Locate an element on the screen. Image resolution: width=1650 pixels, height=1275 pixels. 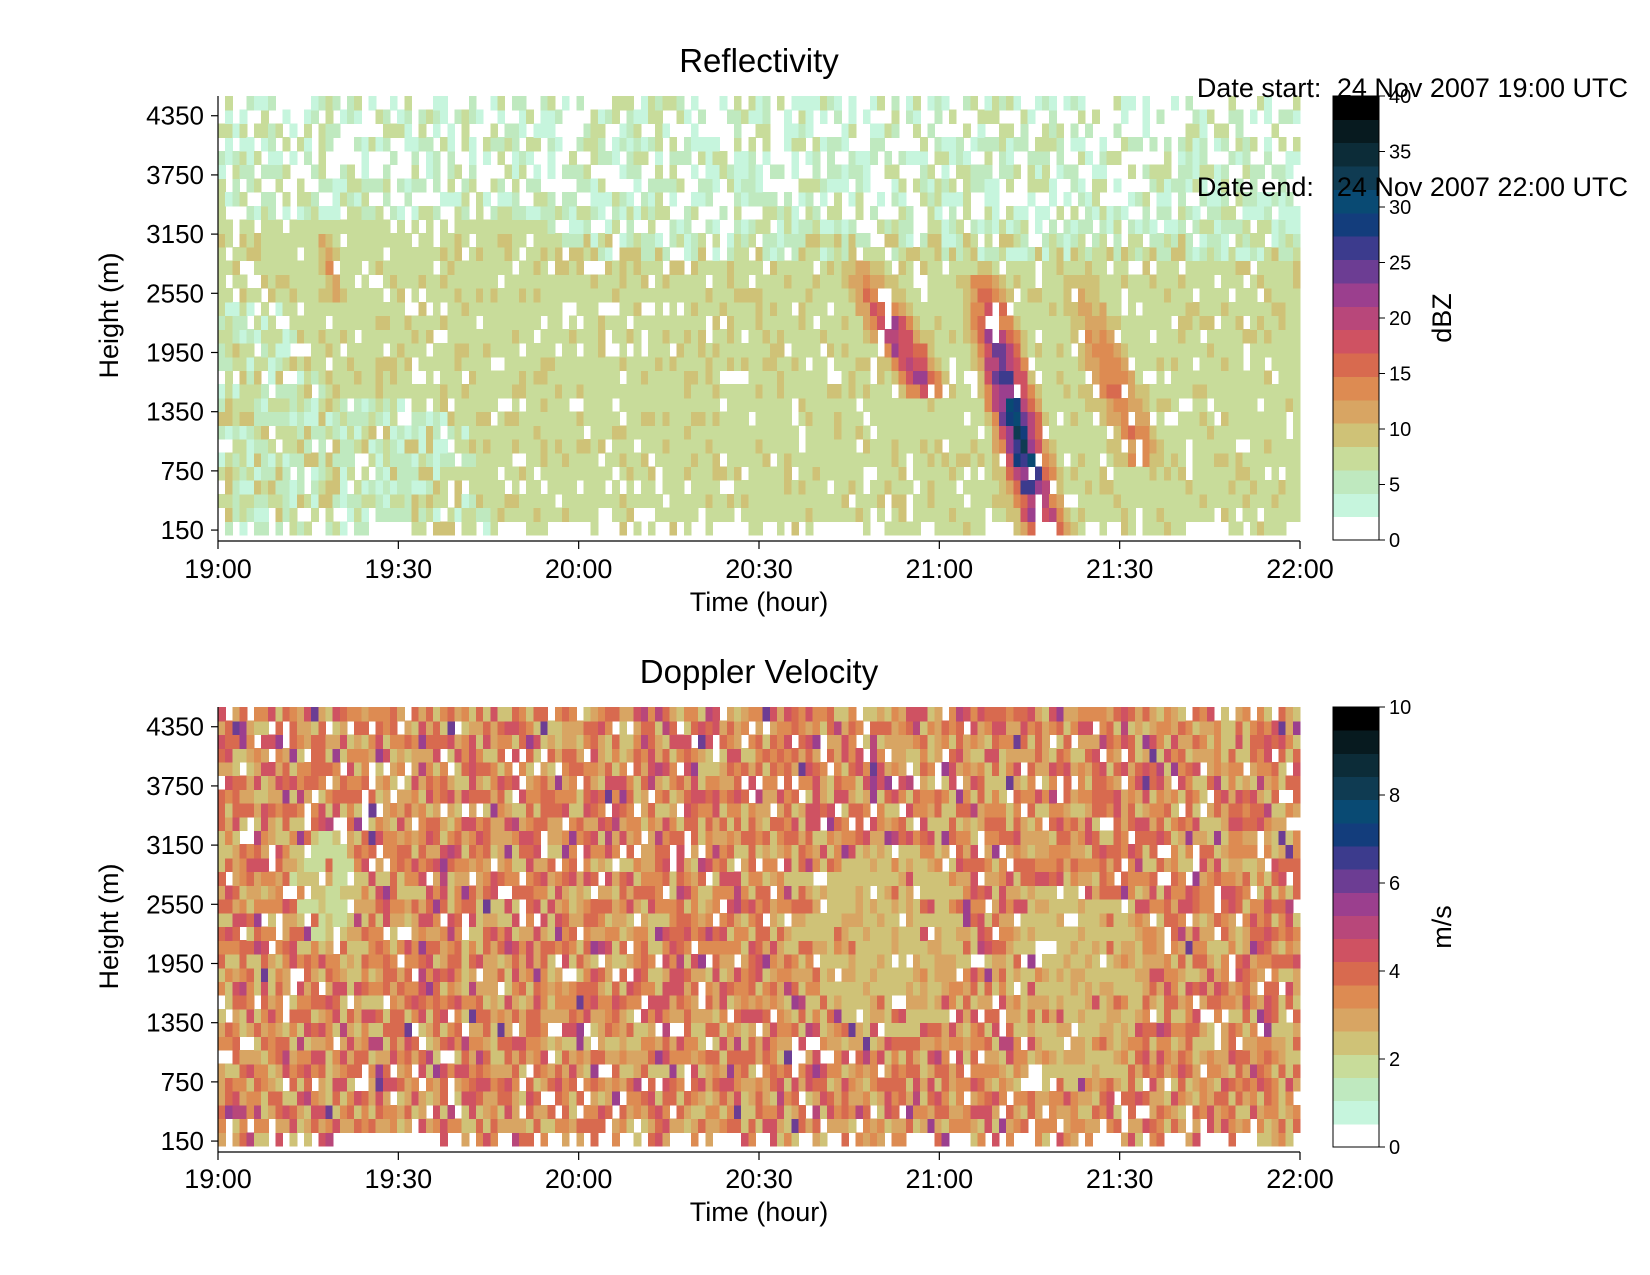
colorbar-frame is located at coordinates (1356, 927).